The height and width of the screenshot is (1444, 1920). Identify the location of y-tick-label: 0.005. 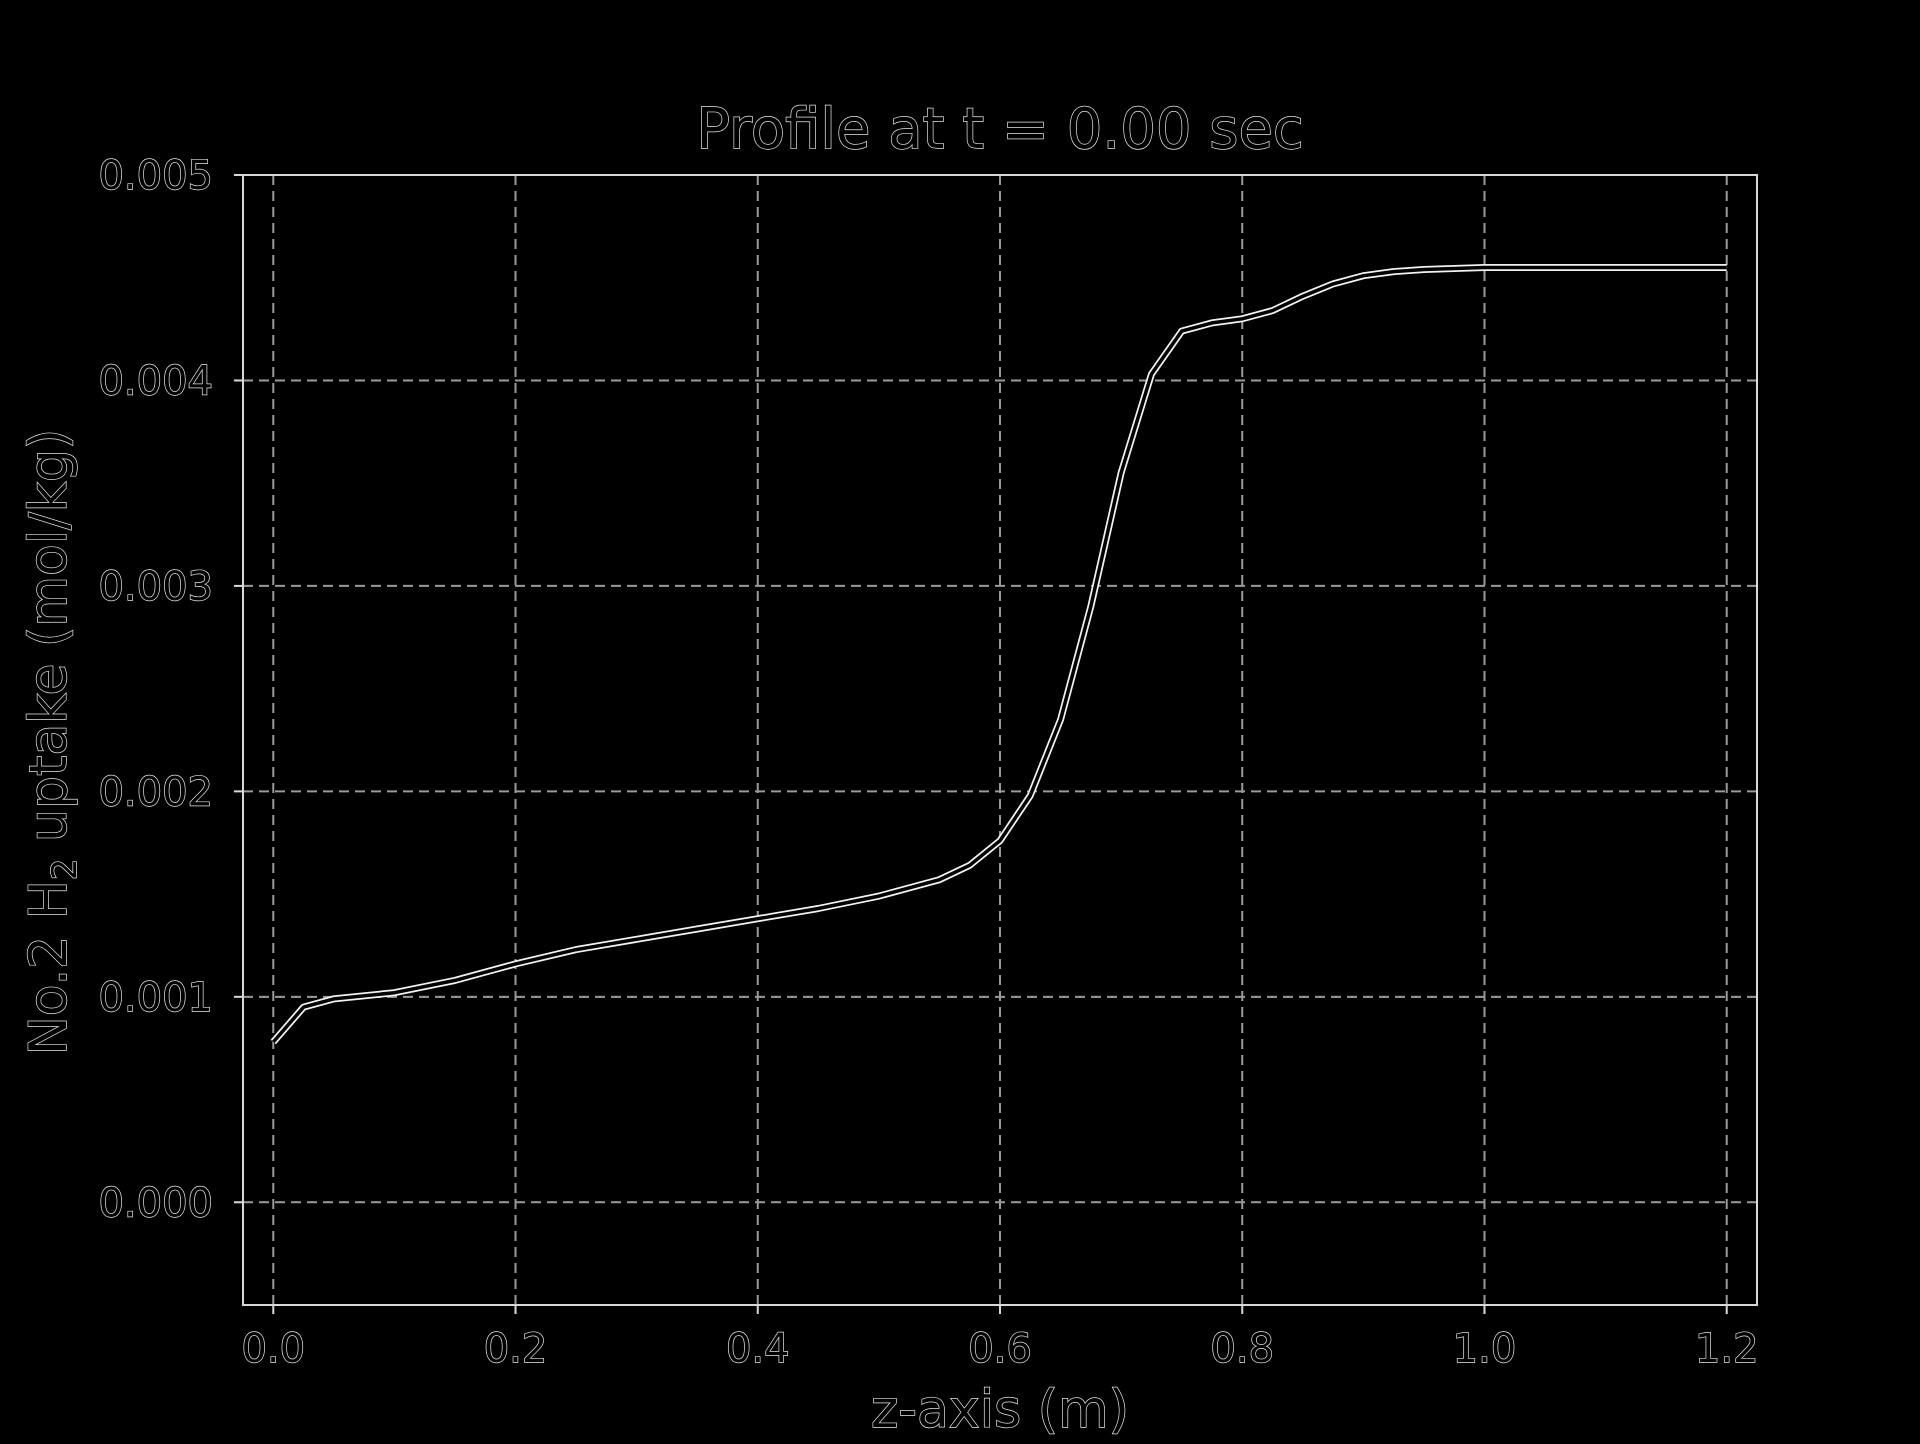
(155, 176).